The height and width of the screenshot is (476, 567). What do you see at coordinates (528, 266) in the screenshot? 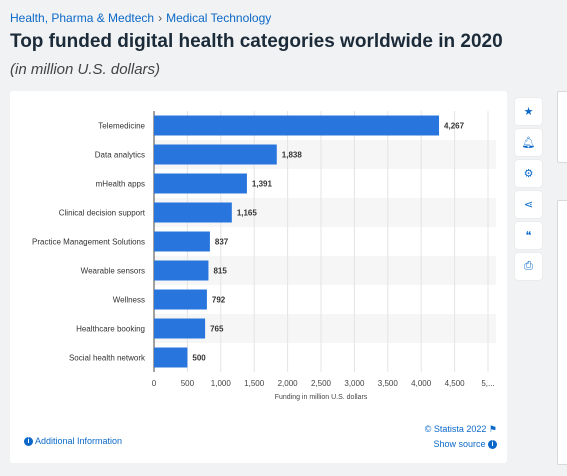
I see `print-icon: ⎙` at bounding box center [528, 266].